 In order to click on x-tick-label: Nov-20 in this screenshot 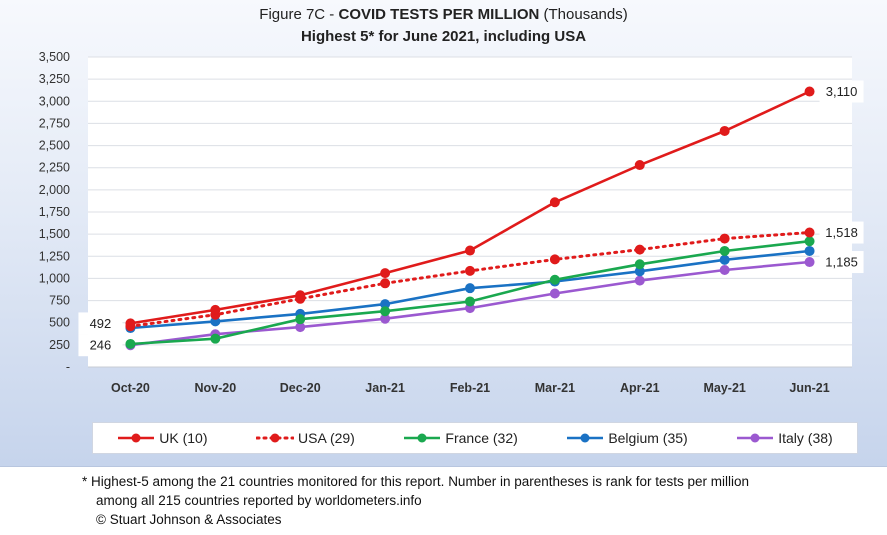, I will do `click(215, 388)`.